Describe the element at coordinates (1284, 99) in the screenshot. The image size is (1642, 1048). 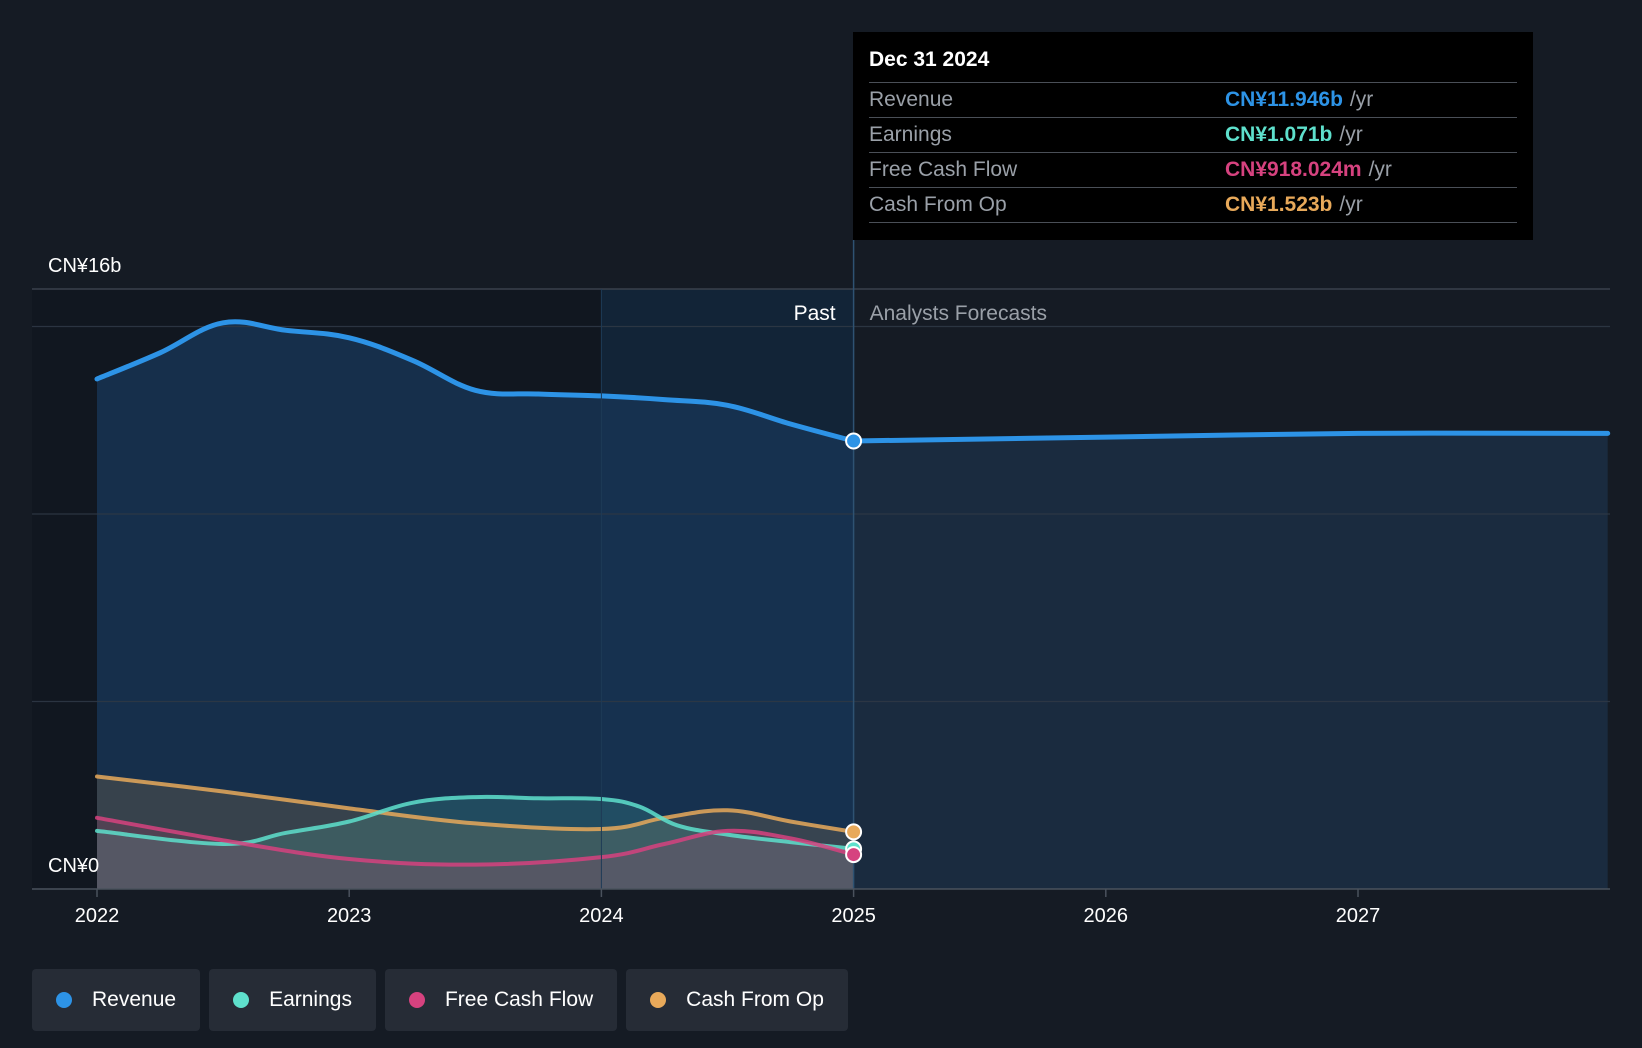
I see `tooltip-value: CN¥11.946b` at that location.